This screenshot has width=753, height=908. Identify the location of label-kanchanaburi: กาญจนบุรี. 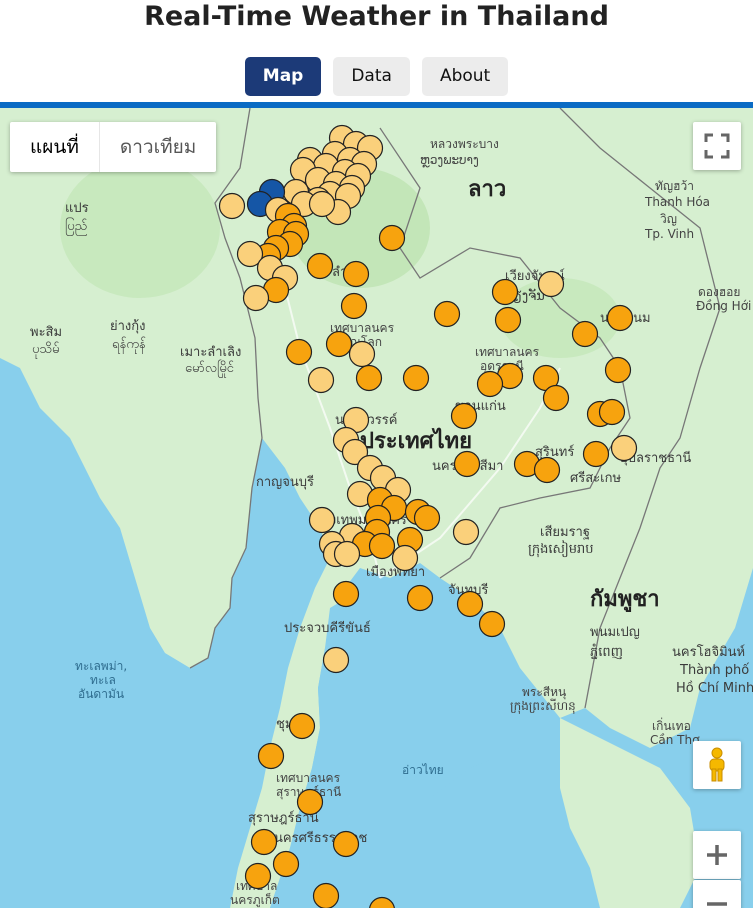
(285, 482).